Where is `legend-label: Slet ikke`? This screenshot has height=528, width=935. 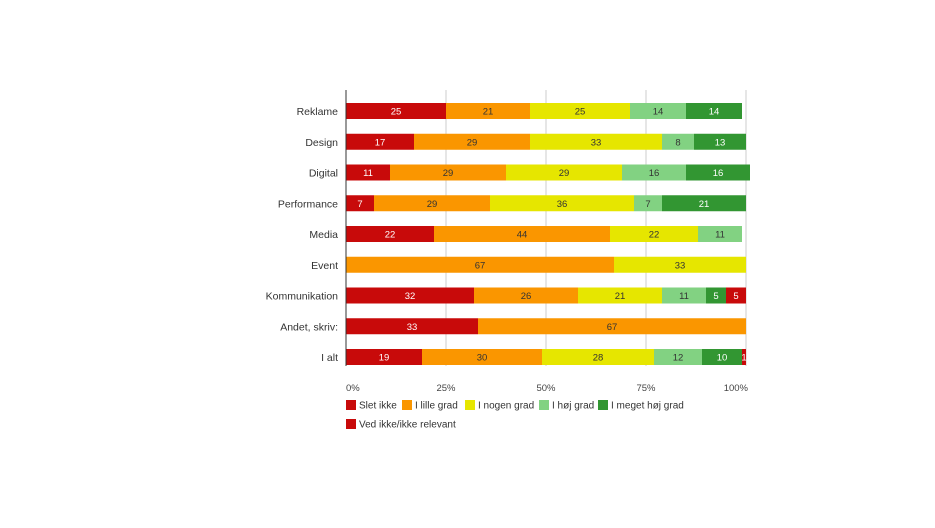 legend-label: Slet ikke is located at coordinates (378, 406).